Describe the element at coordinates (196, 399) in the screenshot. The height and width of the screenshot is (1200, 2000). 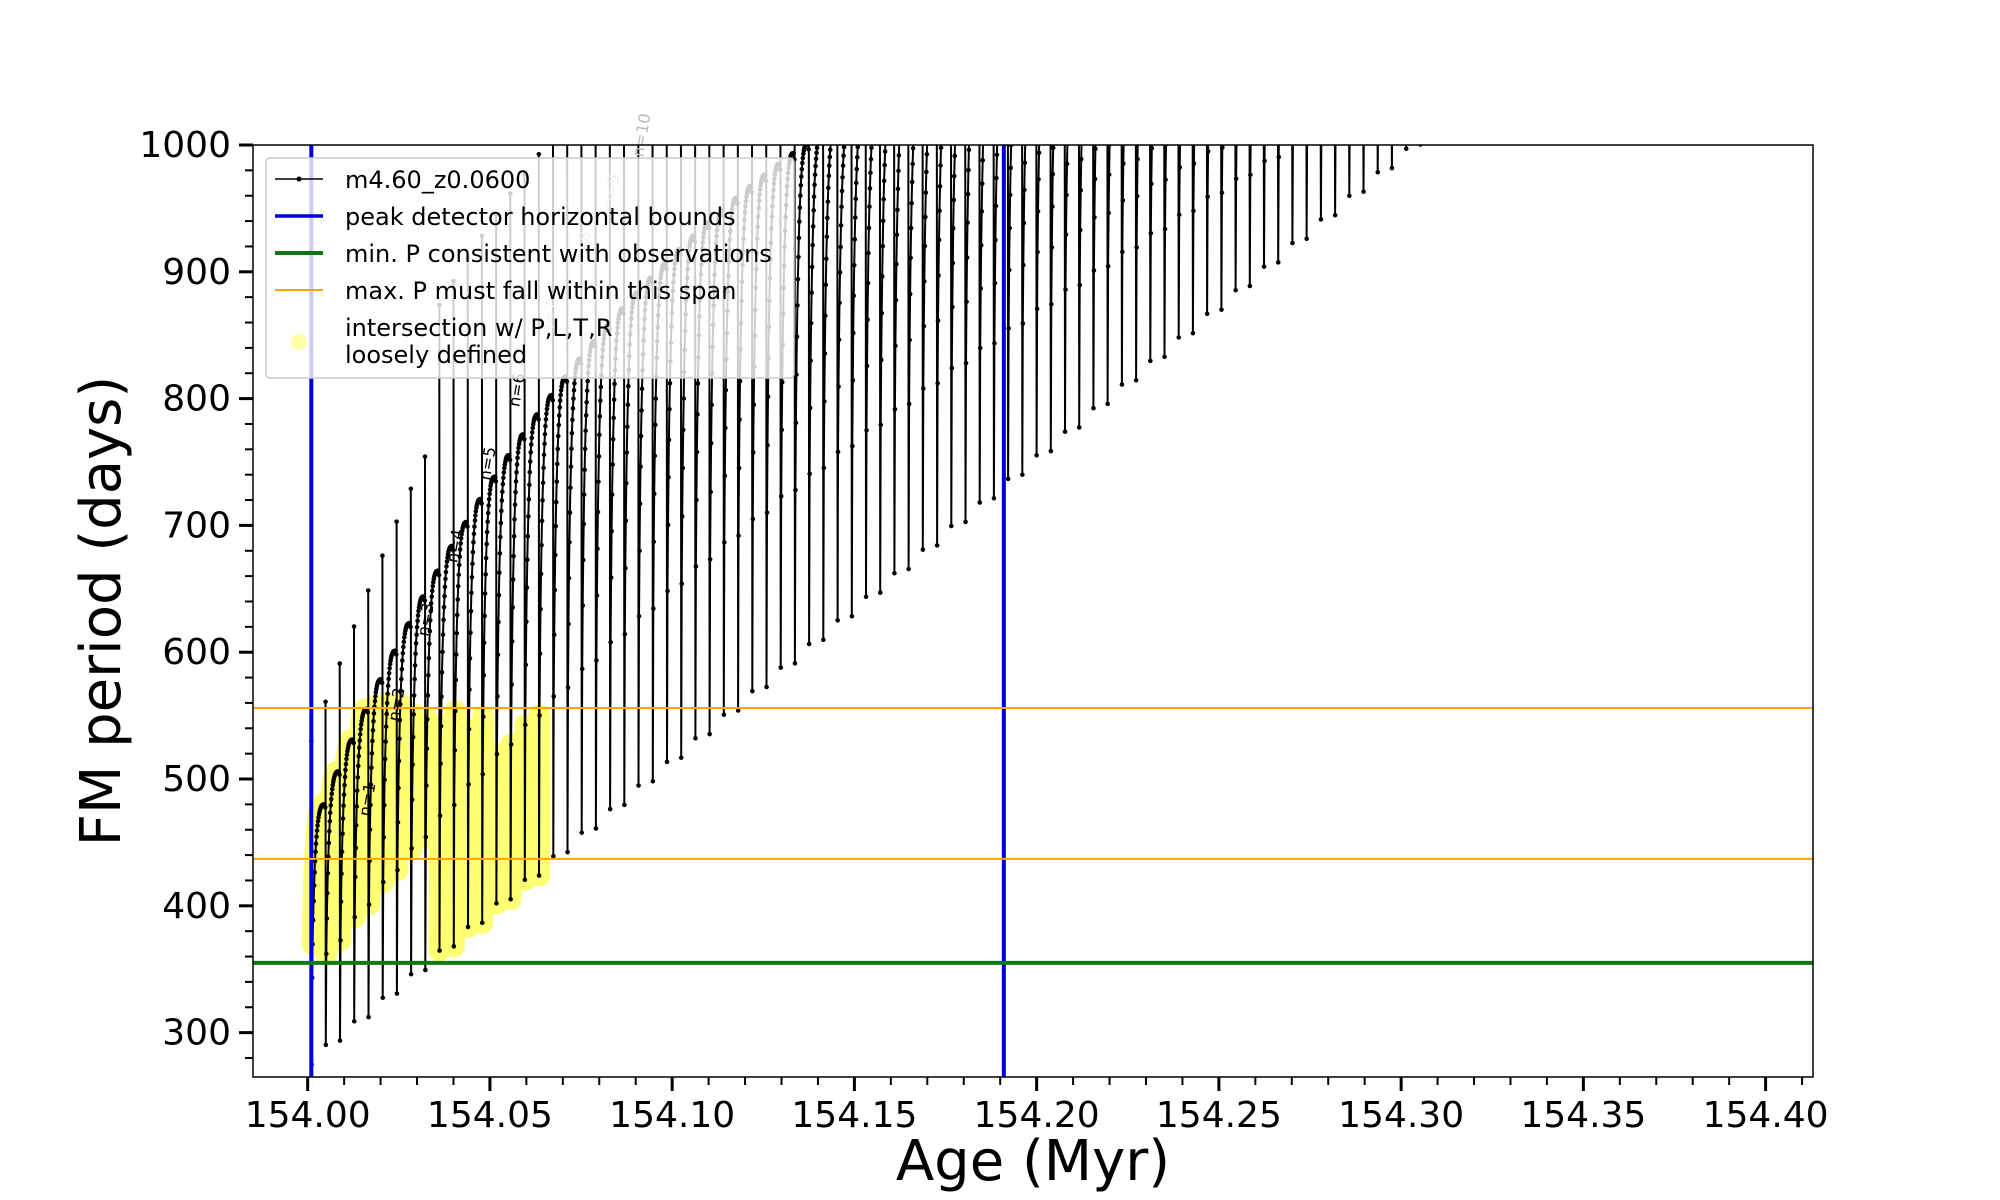
I see `y-tick-label: 800` at that location.